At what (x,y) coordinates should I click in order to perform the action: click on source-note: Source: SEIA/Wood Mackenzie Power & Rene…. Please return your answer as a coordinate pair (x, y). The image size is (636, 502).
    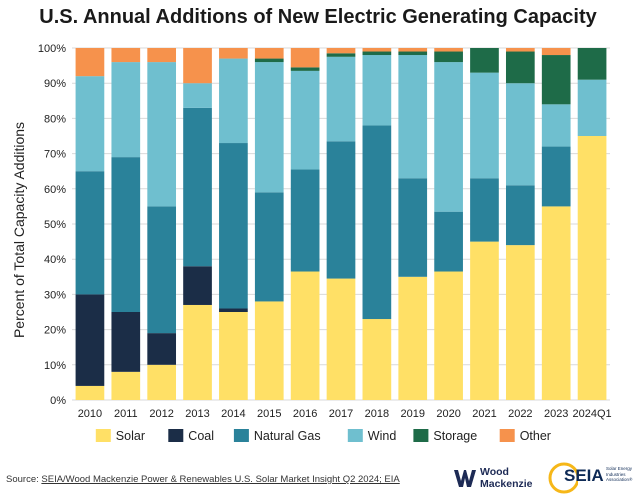
    Looking at the image, I should click on (203, 479).